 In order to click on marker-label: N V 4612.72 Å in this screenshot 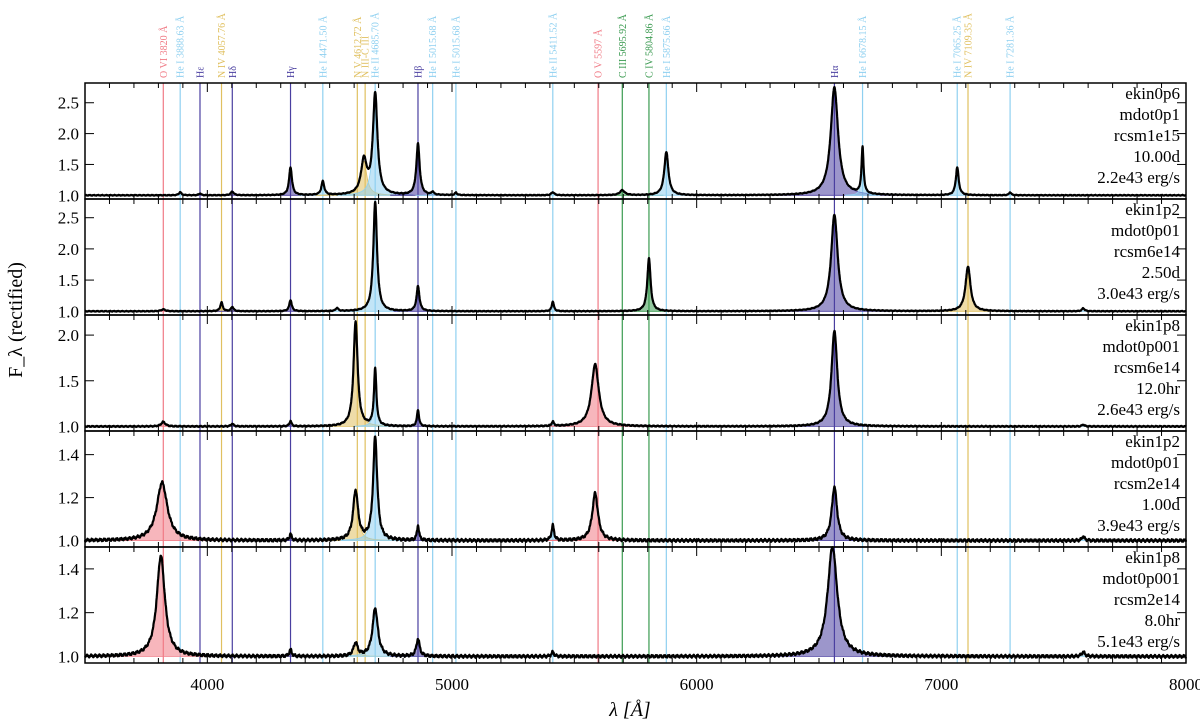, I will do `click(358, 47)`.